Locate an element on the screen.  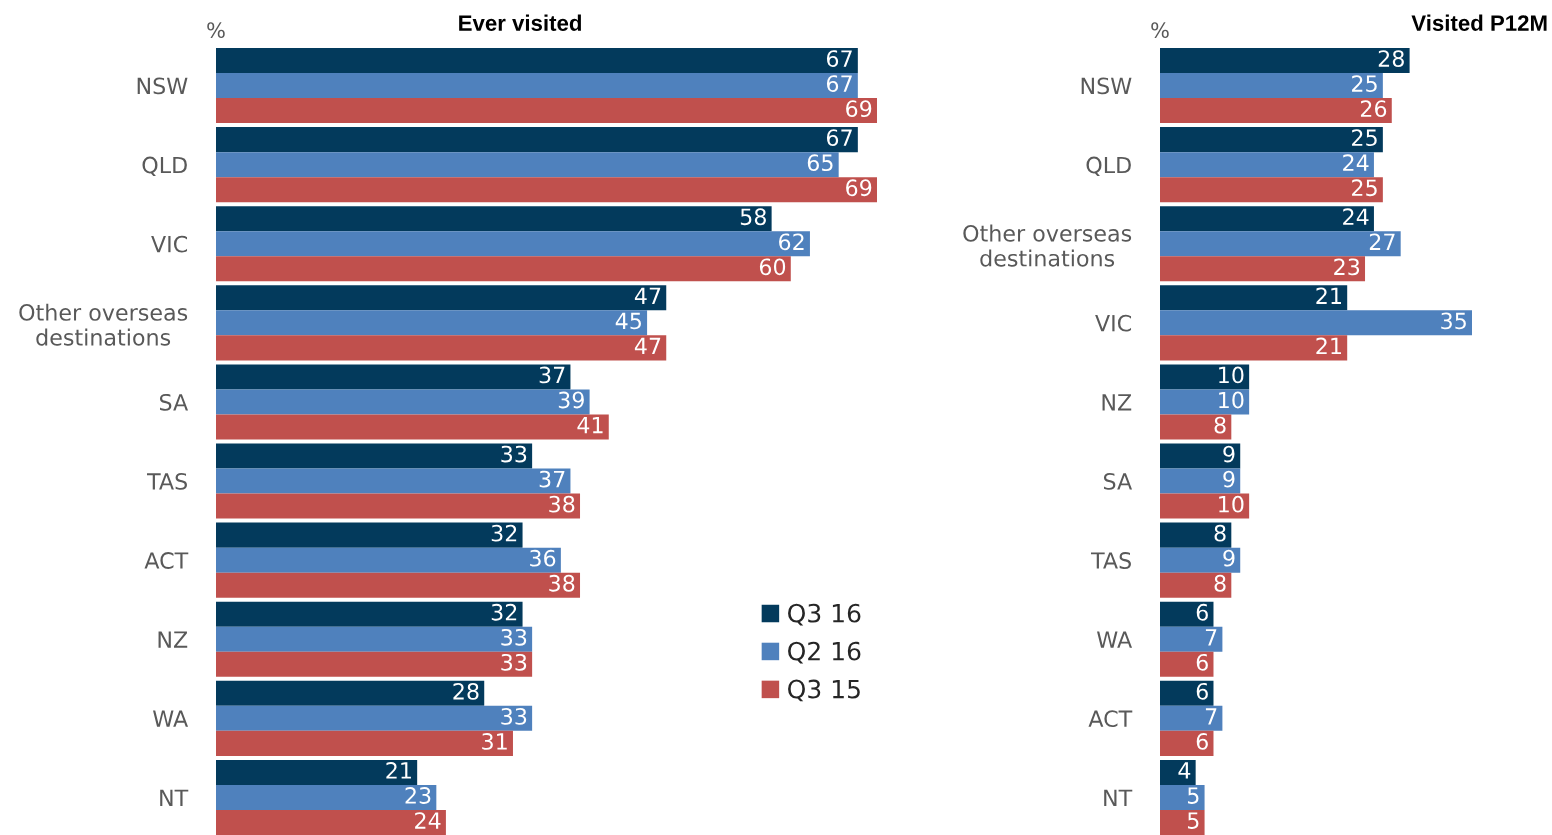
data-label: 27 is located at coordinates (1382, 241).